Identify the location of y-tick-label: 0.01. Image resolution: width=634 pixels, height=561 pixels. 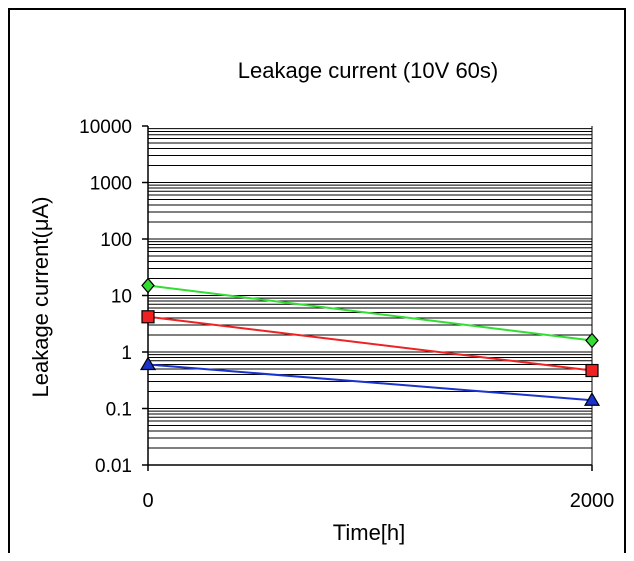
(113, 466).